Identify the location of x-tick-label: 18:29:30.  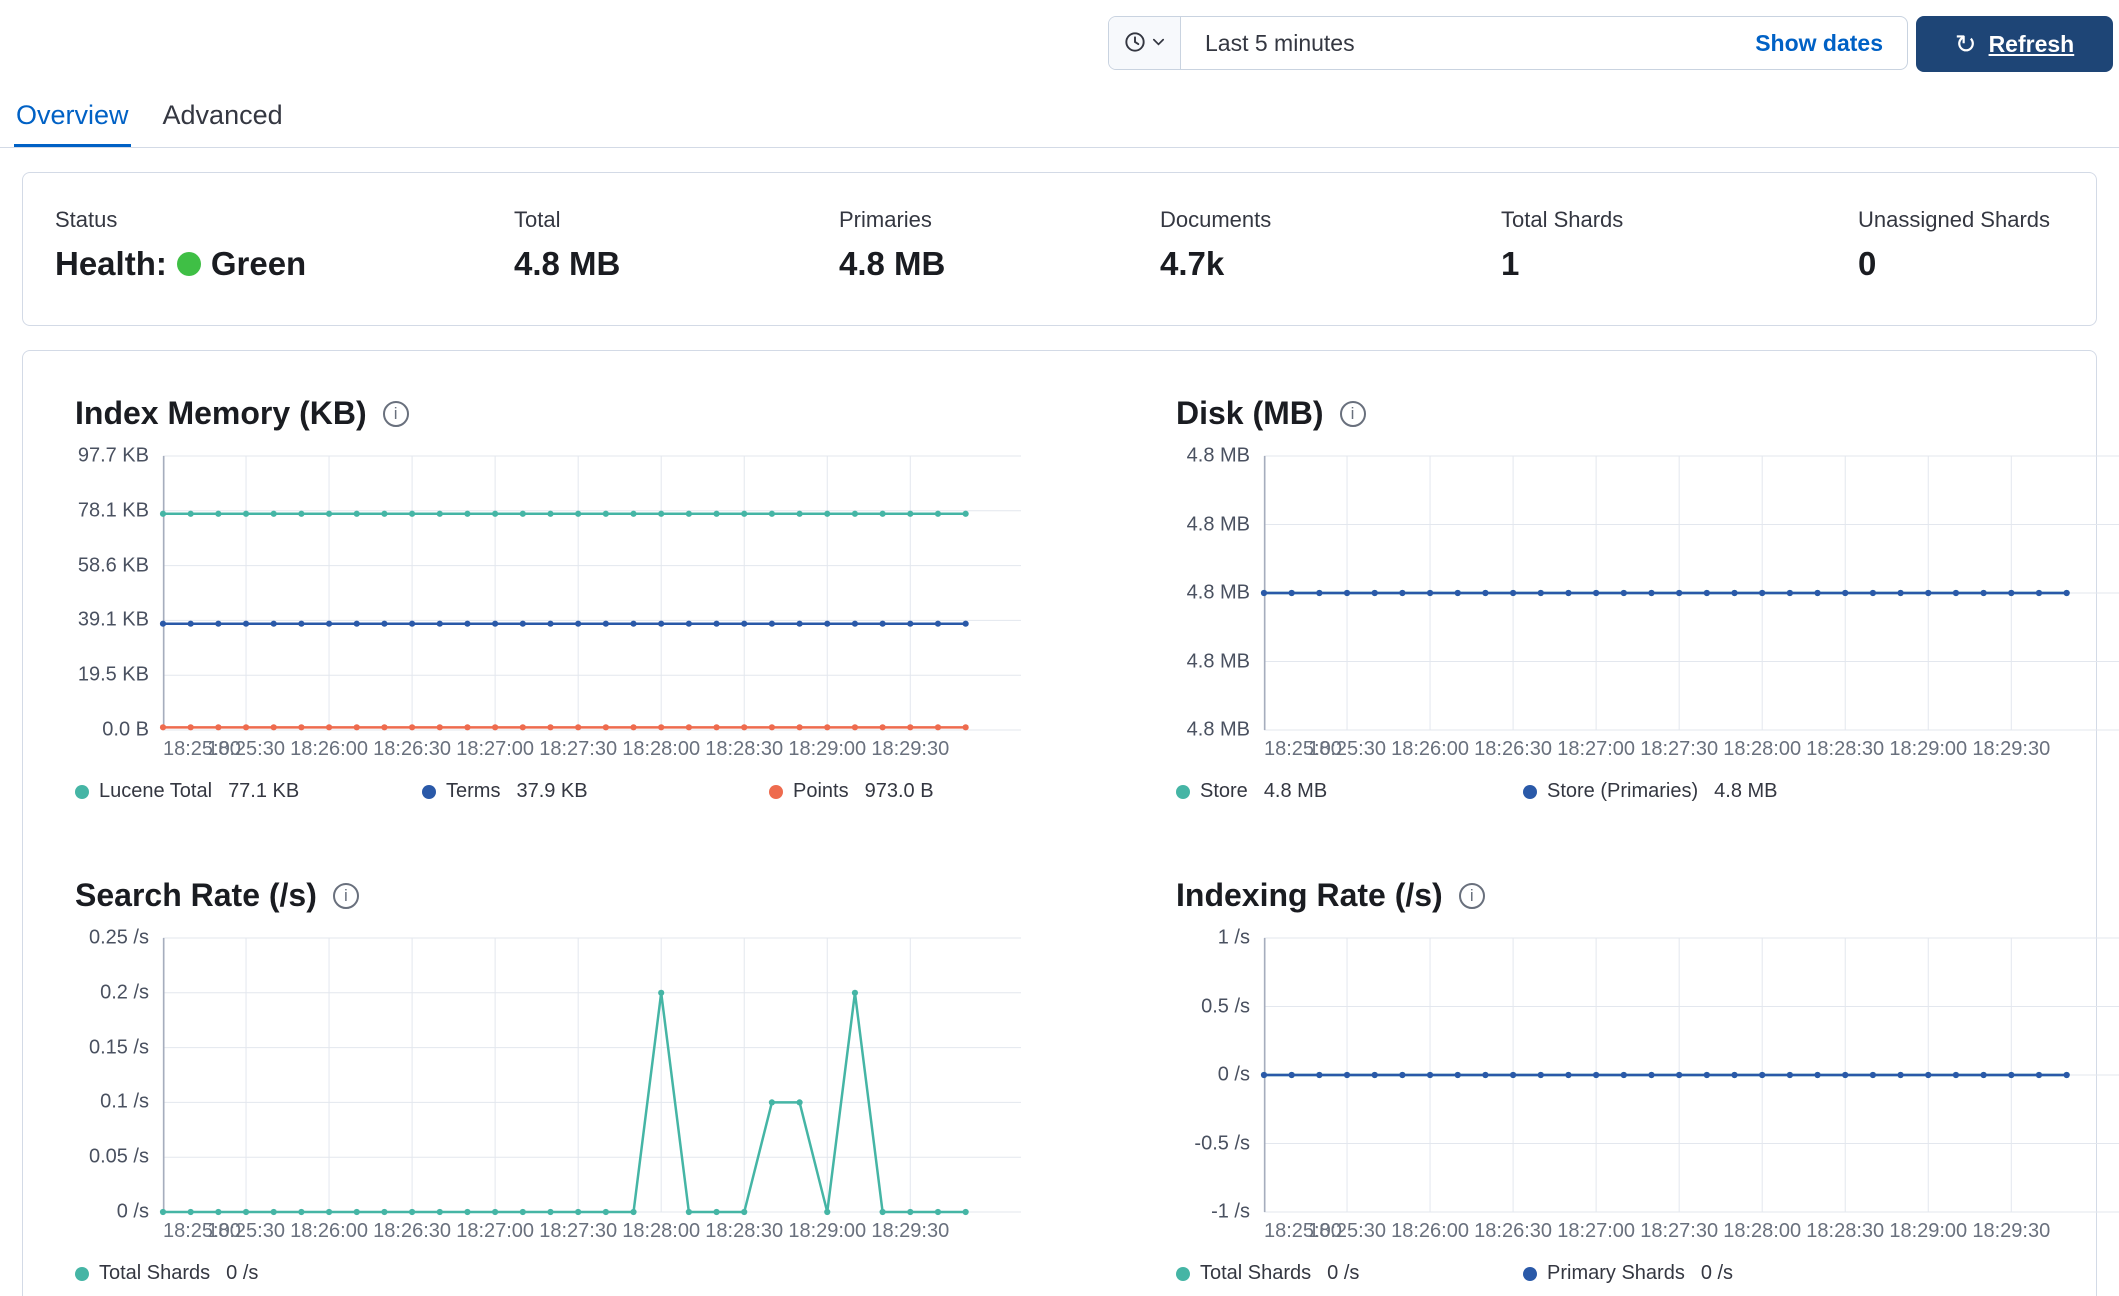
(910, 749).